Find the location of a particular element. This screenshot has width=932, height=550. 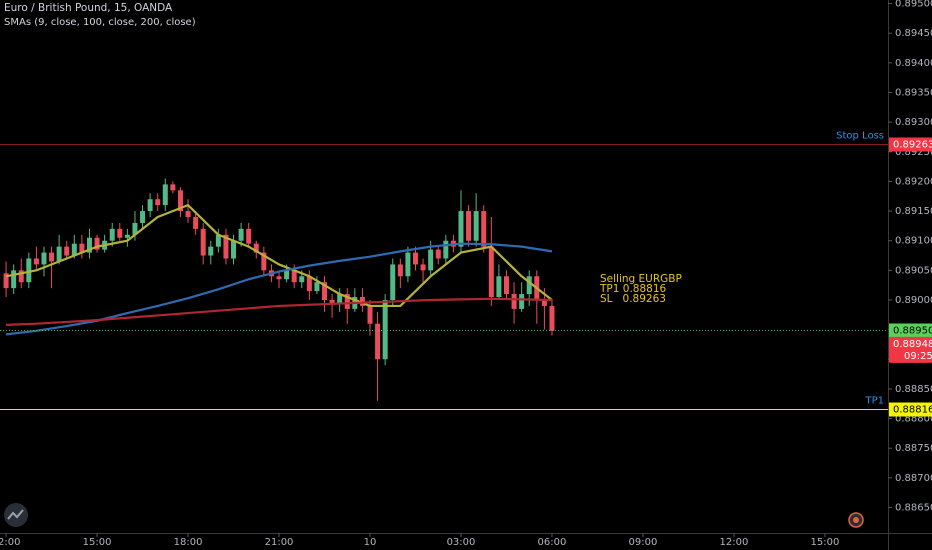

x-tick-label: 09:00 is located at coordinates (643, 542).